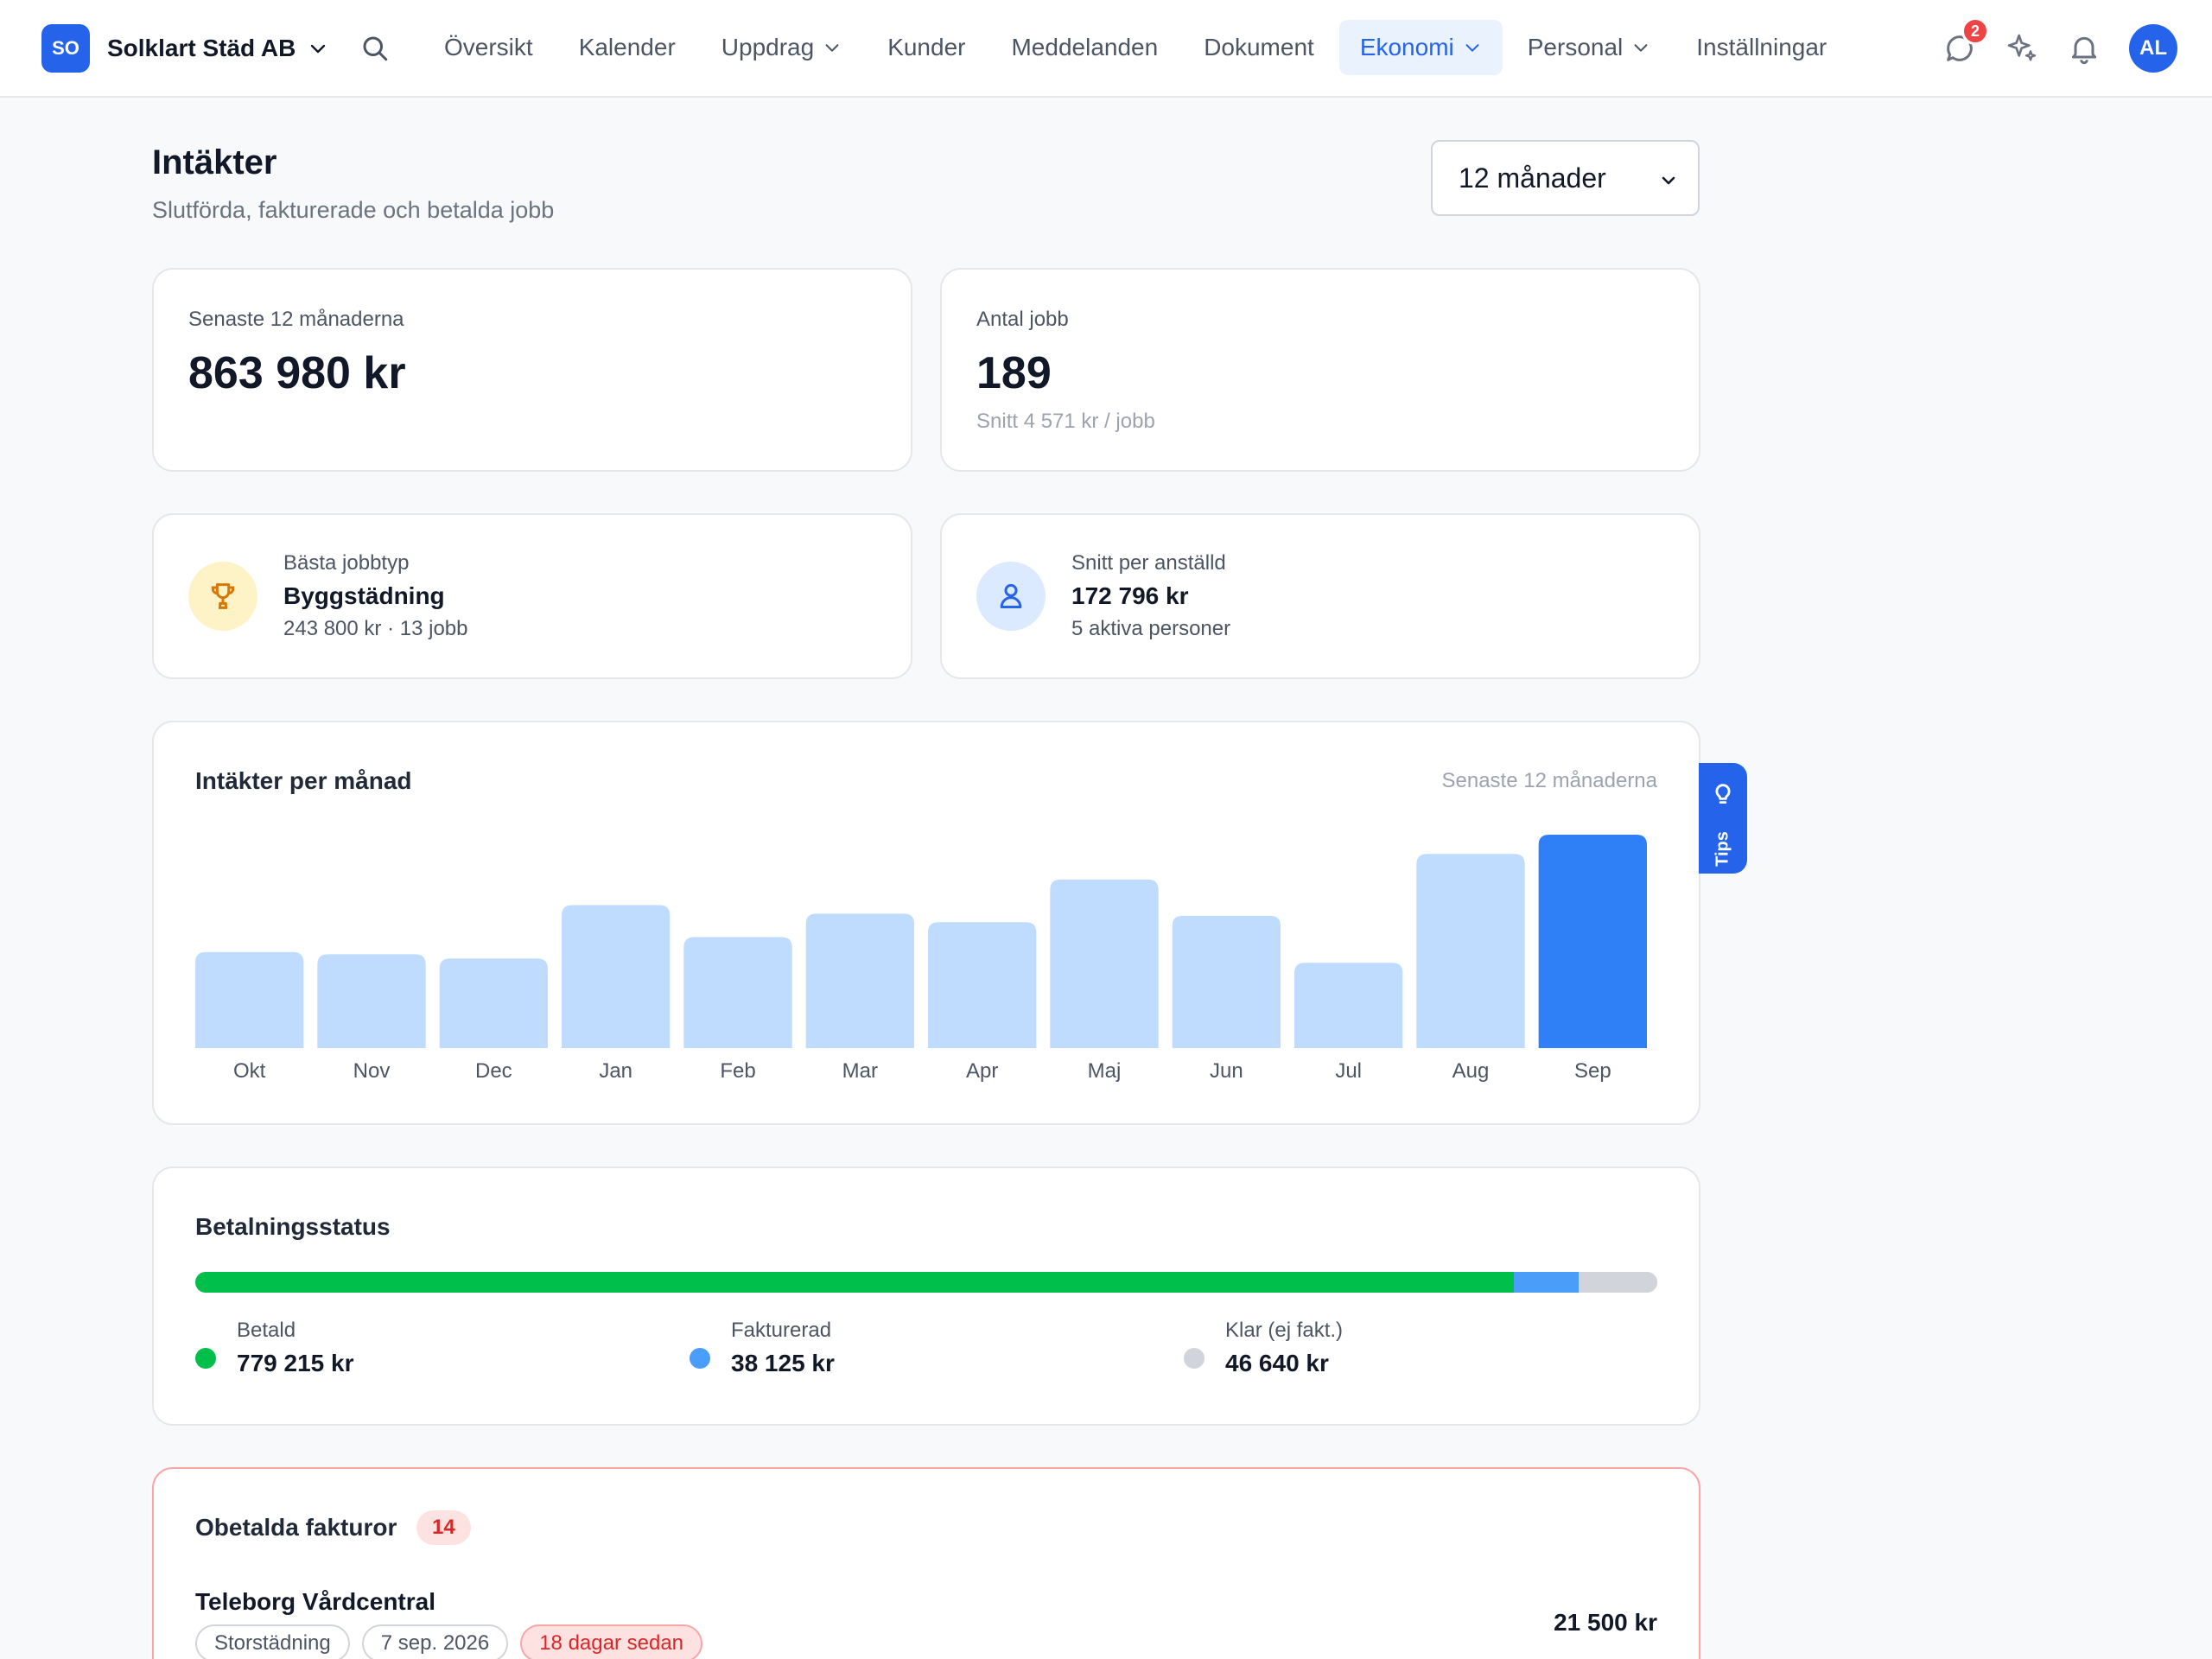 The width and height of the screenshot is (2212, 1659). Describe the element at coordinates (249, 1071) in the screenshot. I see `x-tick-label: Okt` at that location.